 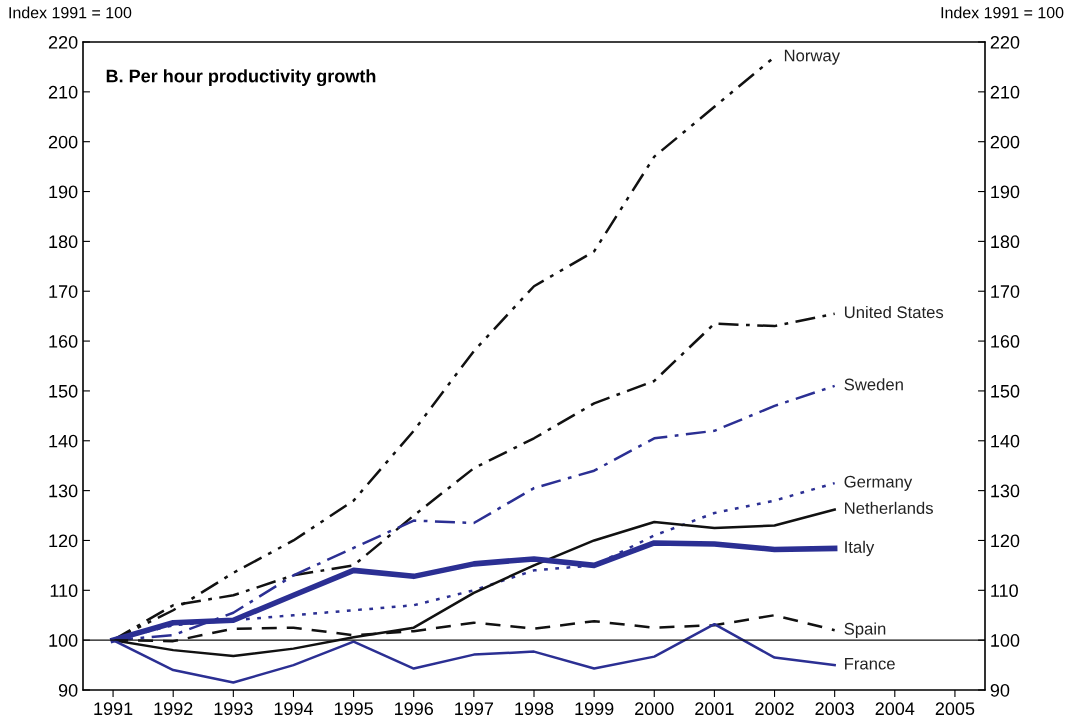 What do you see at coordinates (1005, 192) in the screenshot?
I see `y2-tick-label: 190` at bounding box center [1005, 192].